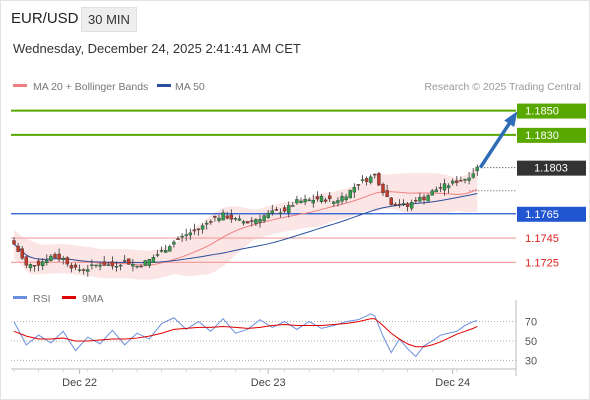  Describe the element at coordinates (245, 333) in the screenshot. I see `rsi-ma-line` at that location.